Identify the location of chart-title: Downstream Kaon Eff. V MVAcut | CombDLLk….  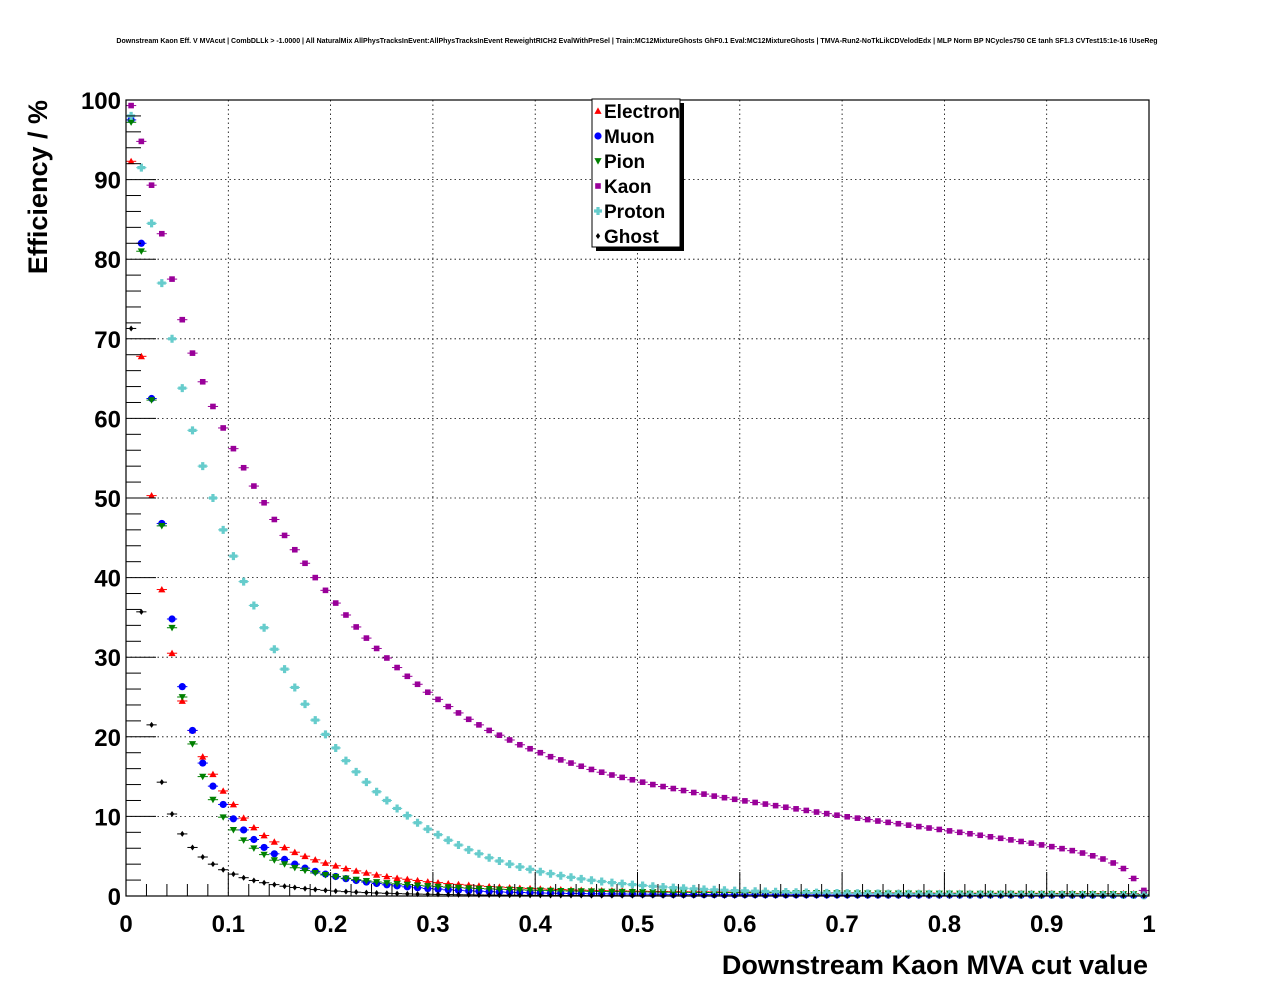
(636, 41).